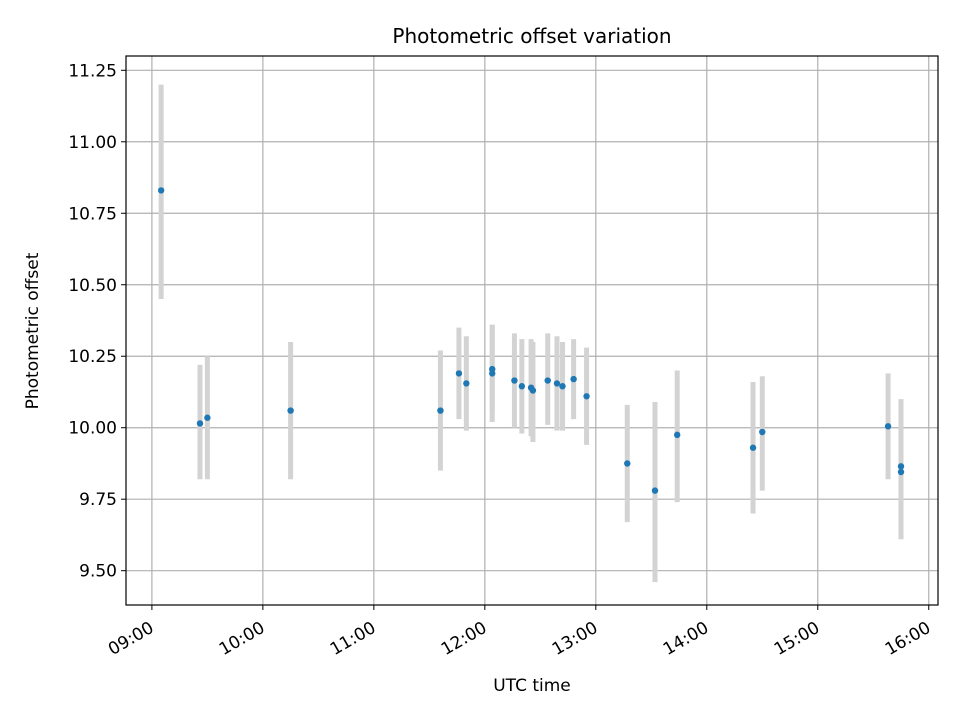 The height and width of the screenshot is (720, 960). Describe the element at coordinates (33, 330) in the screenshot. I see `y-axis-label: Photometric offset` at that location.